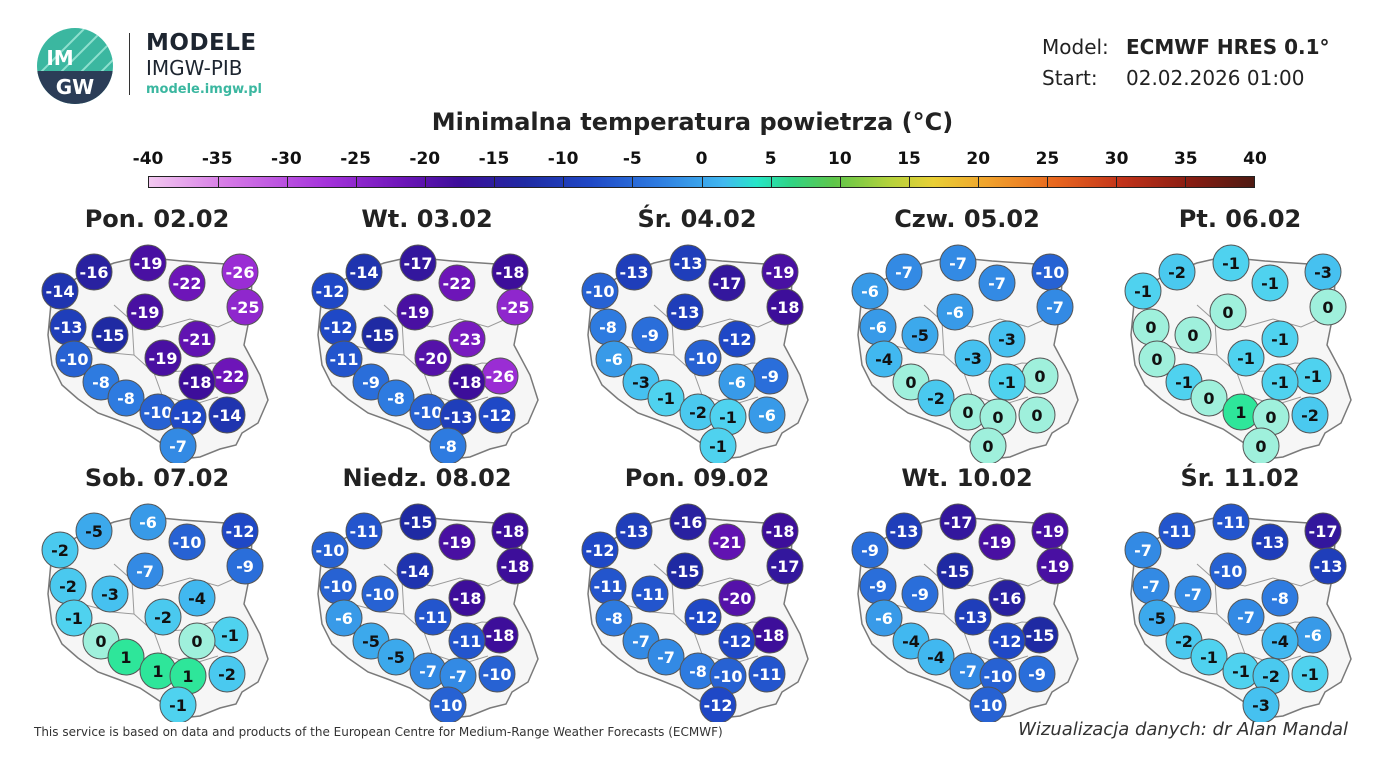 The image size is (1385, 764). Describe the element at coordinates (458, 417) in the screenshot. I see `temperature-value: -13` at that location.